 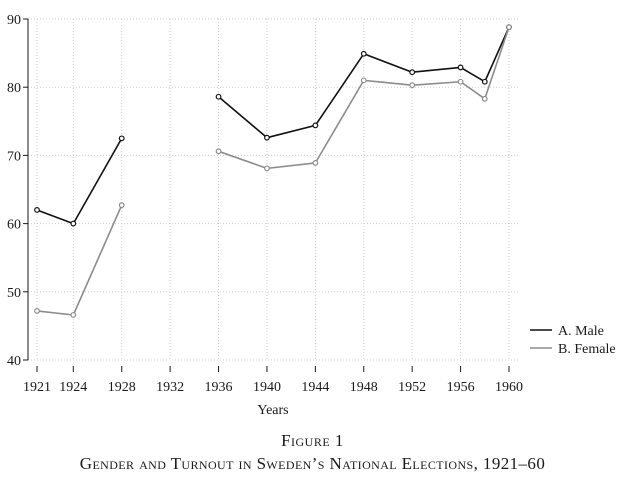 What do you see at coordinates (412, 387) in the screenshot?
I see `x-tick-label: 1952` at bounding box center [412, 387].